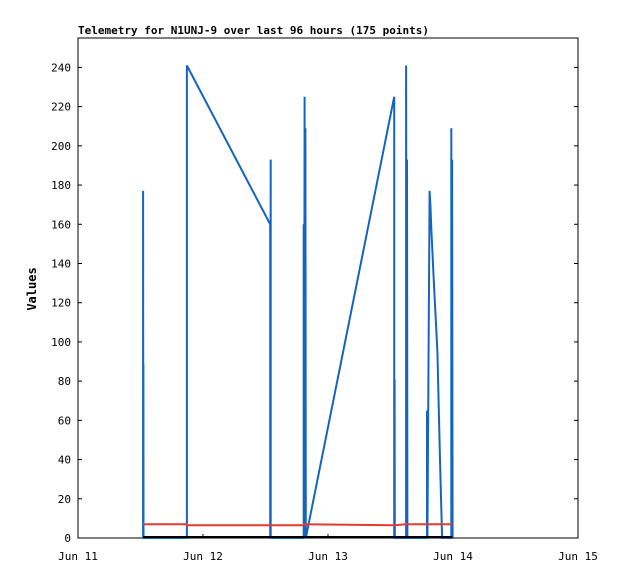 Image resolution: width=618 pixels, height=584 pixels. What do you see at coordinates (64, 499) in the screenshot?
I see `y-tick-label: 20` at bounding box center [64, 499].